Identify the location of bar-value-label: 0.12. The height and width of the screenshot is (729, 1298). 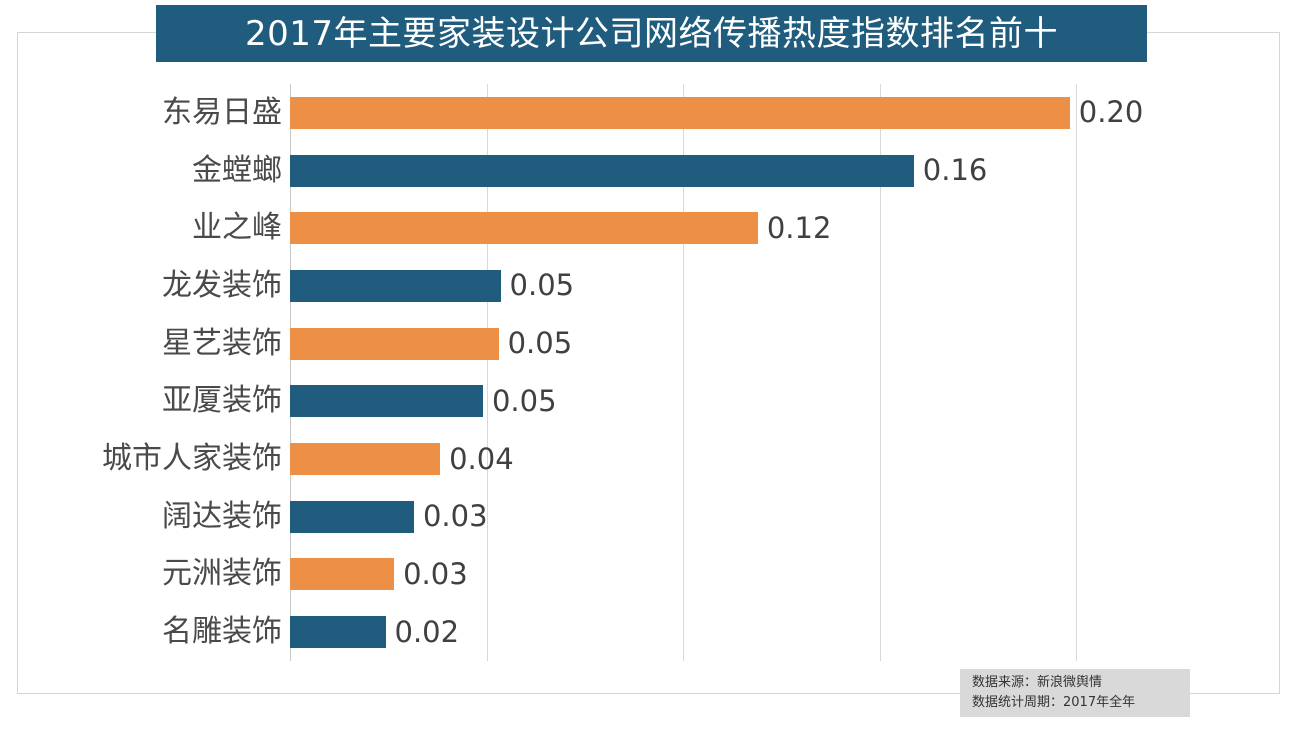
(799, 227).